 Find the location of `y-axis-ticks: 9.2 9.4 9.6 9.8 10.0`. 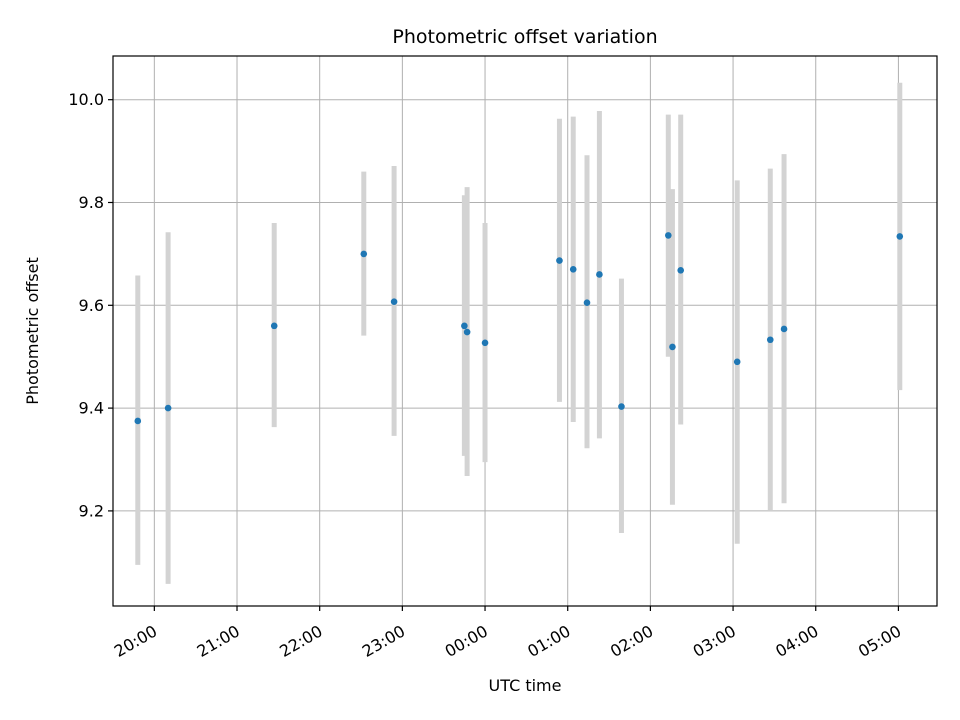

y-axis-ticks: 9.2 9.4 9.6 9.8 10.0 is located at coordinates (90, 305).